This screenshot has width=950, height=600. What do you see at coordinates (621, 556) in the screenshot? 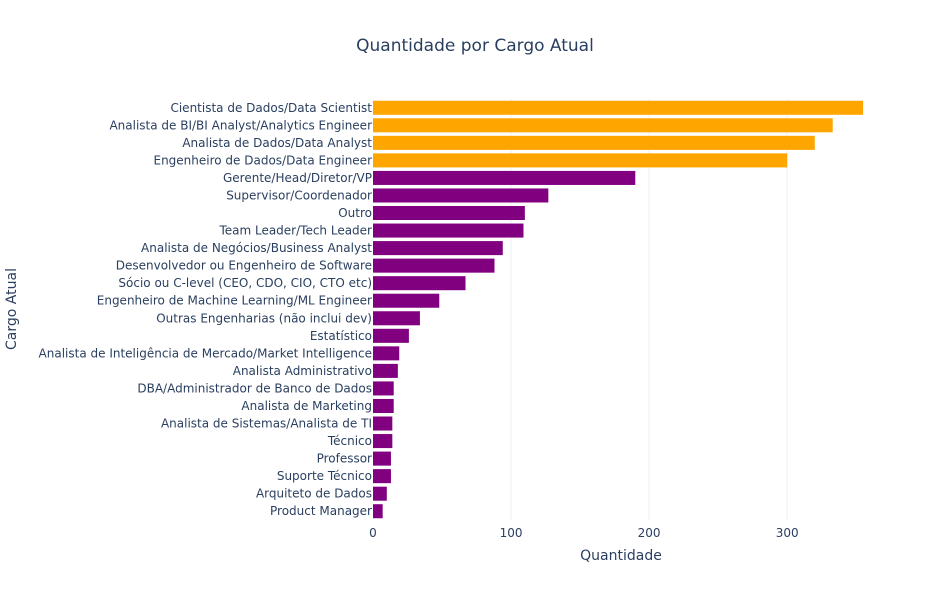
I see `x-axis-title: Quantidade` at bounding box center [621, 556].